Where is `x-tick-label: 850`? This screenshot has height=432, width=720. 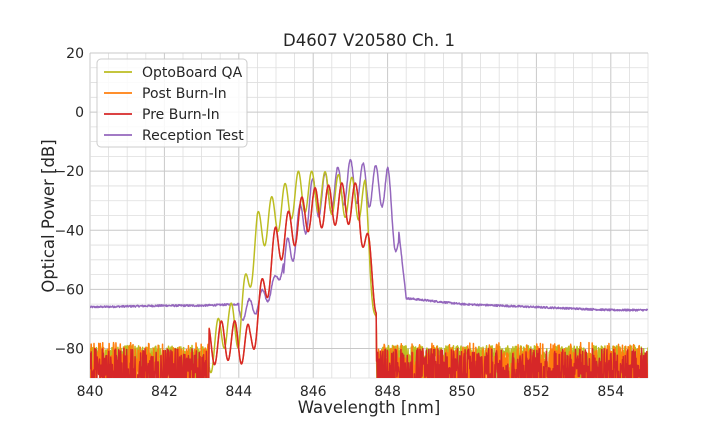 x-tick-label: 850 is located at coordinates (462, 392).